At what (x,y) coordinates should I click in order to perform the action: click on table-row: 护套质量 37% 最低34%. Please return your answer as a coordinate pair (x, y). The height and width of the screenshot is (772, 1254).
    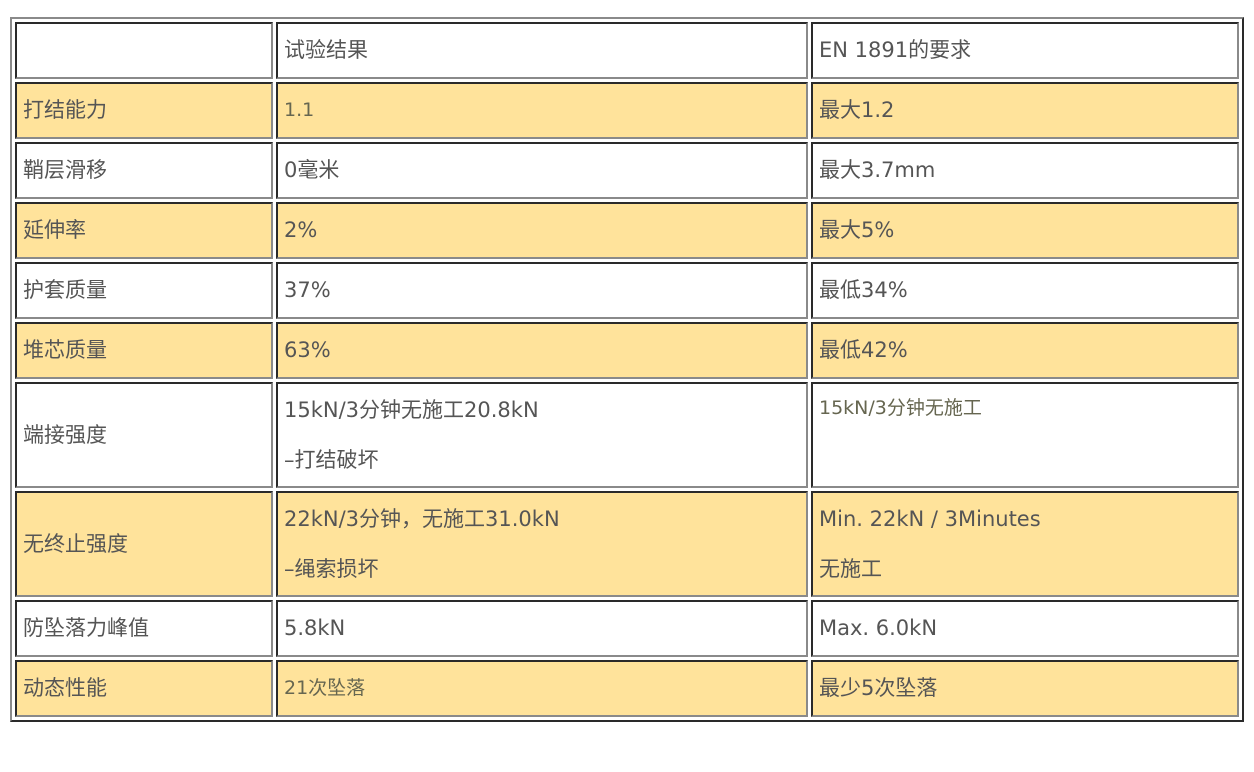
    Looking at the image, I should click on (627, 290).